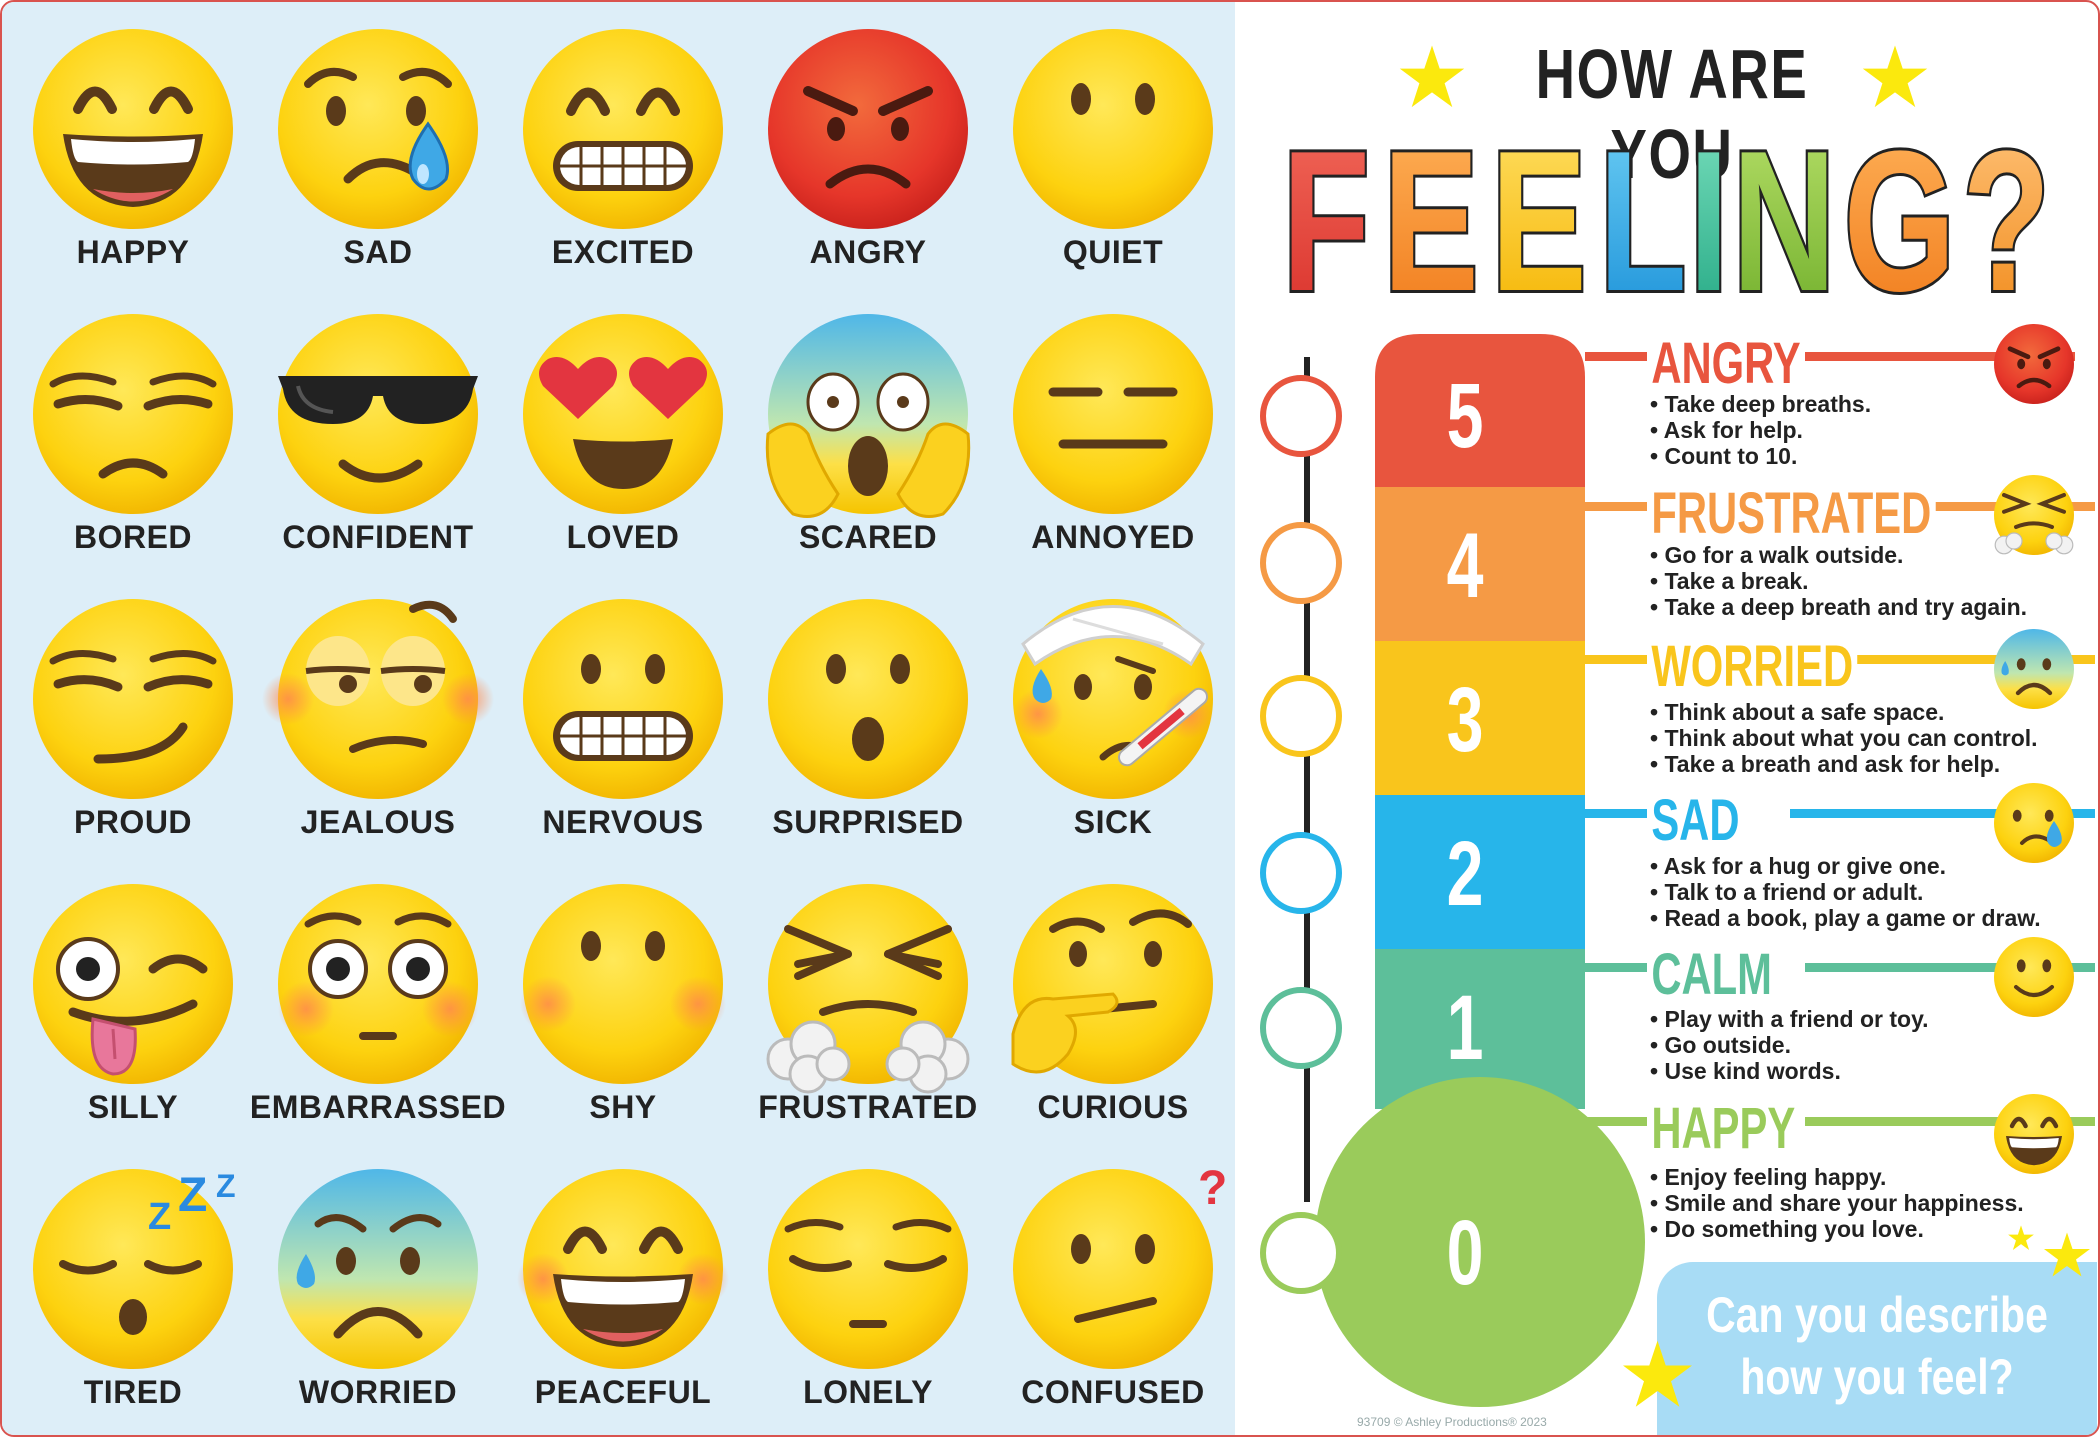  What do you see at coordinates (133, 414) in the screenshot?
I see `unamused-face-icon` at bounding box center [133, 414].